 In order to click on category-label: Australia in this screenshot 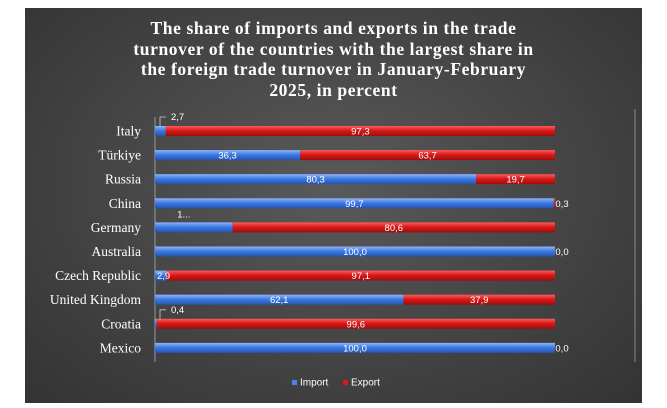, I will do `click(117, 251)`.